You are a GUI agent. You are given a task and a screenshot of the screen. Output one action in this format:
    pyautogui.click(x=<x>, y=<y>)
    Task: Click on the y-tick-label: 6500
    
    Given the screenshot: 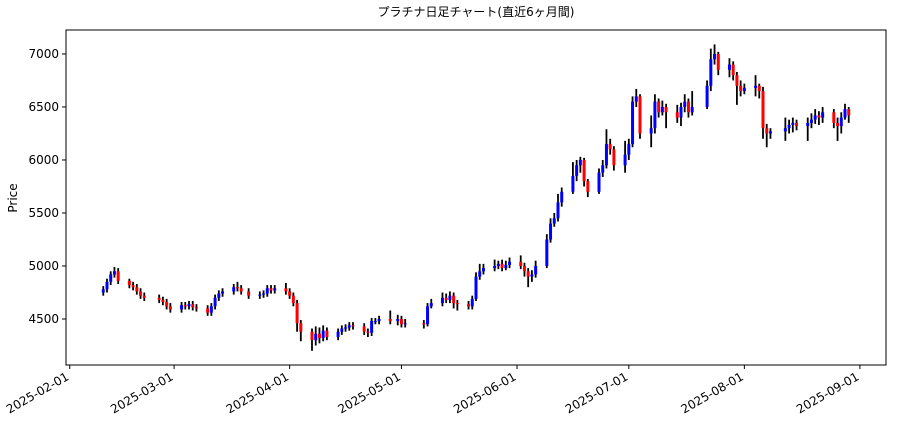 What is the action you would take?
    pyautogui.click(x=43, y=107)
    